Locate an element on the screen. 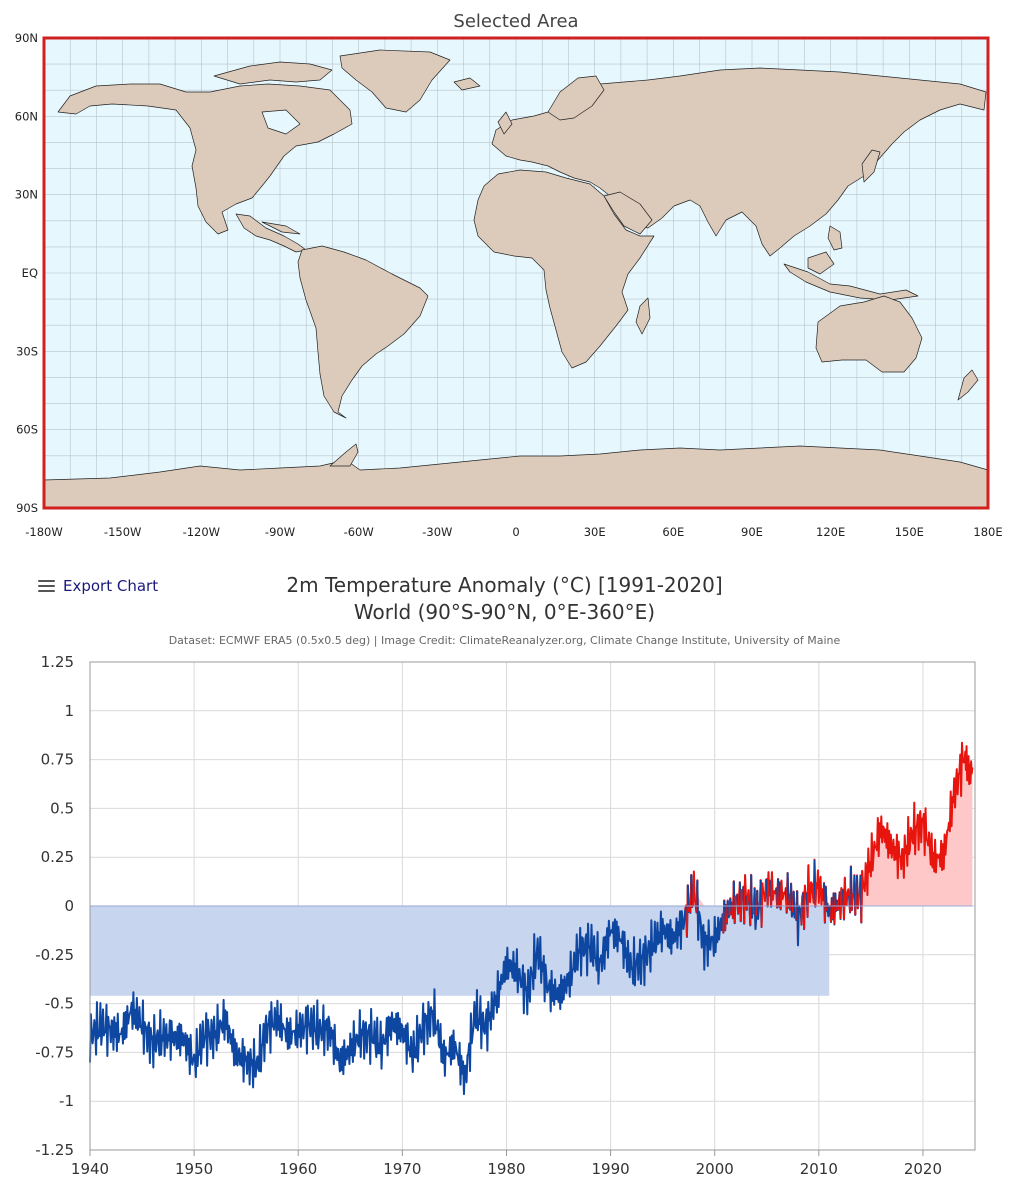  negative-fill is located at coordinates (460, 951).